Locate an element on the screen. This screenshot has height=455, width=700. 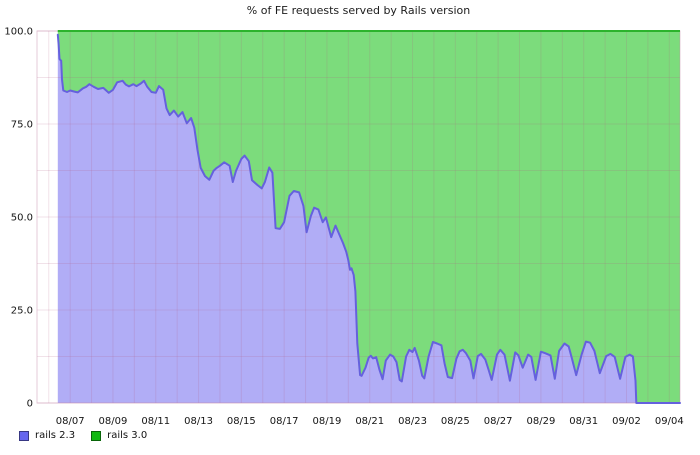
x-tick-label: 09/02 is located at coordinates (626, 421).